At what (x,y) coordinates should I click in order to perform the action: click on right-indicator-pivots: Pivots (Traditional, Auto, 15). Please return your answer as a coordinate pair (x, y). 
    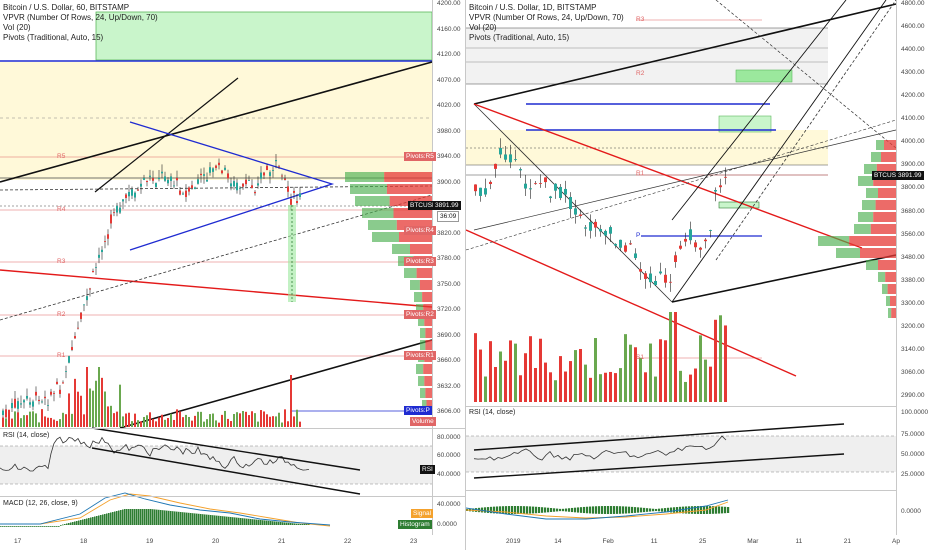
    Looking at the image, I should click on (519, 37).